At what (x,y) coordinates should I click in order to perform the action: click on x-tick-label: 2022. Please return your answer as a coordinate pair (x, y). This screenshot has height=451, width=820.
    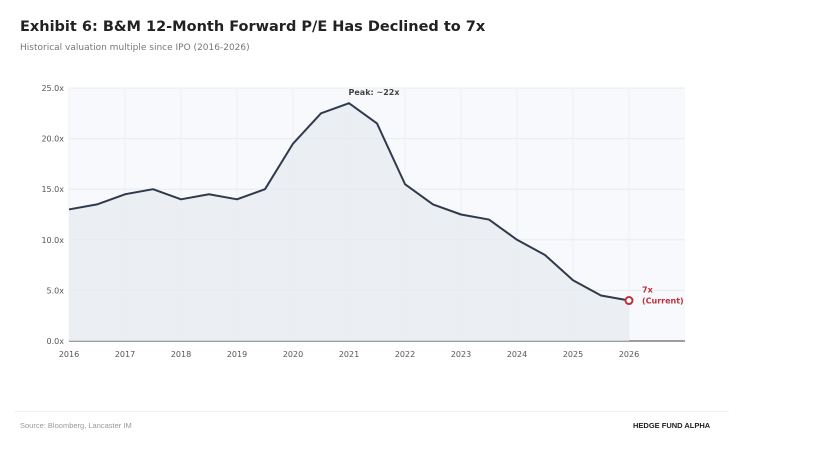
    Looking at the image, I should click on (405, 354).